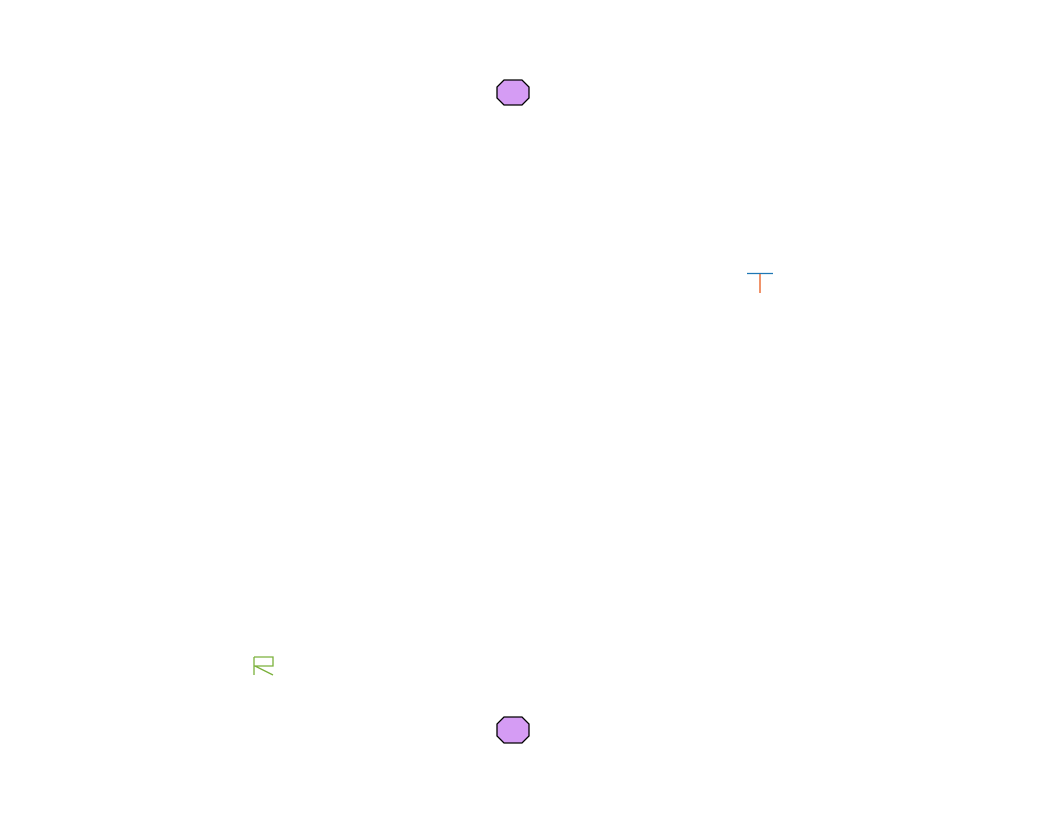 The image size is (1041, 820). I want to click on flag-glyph-icon, so click(263, 666).